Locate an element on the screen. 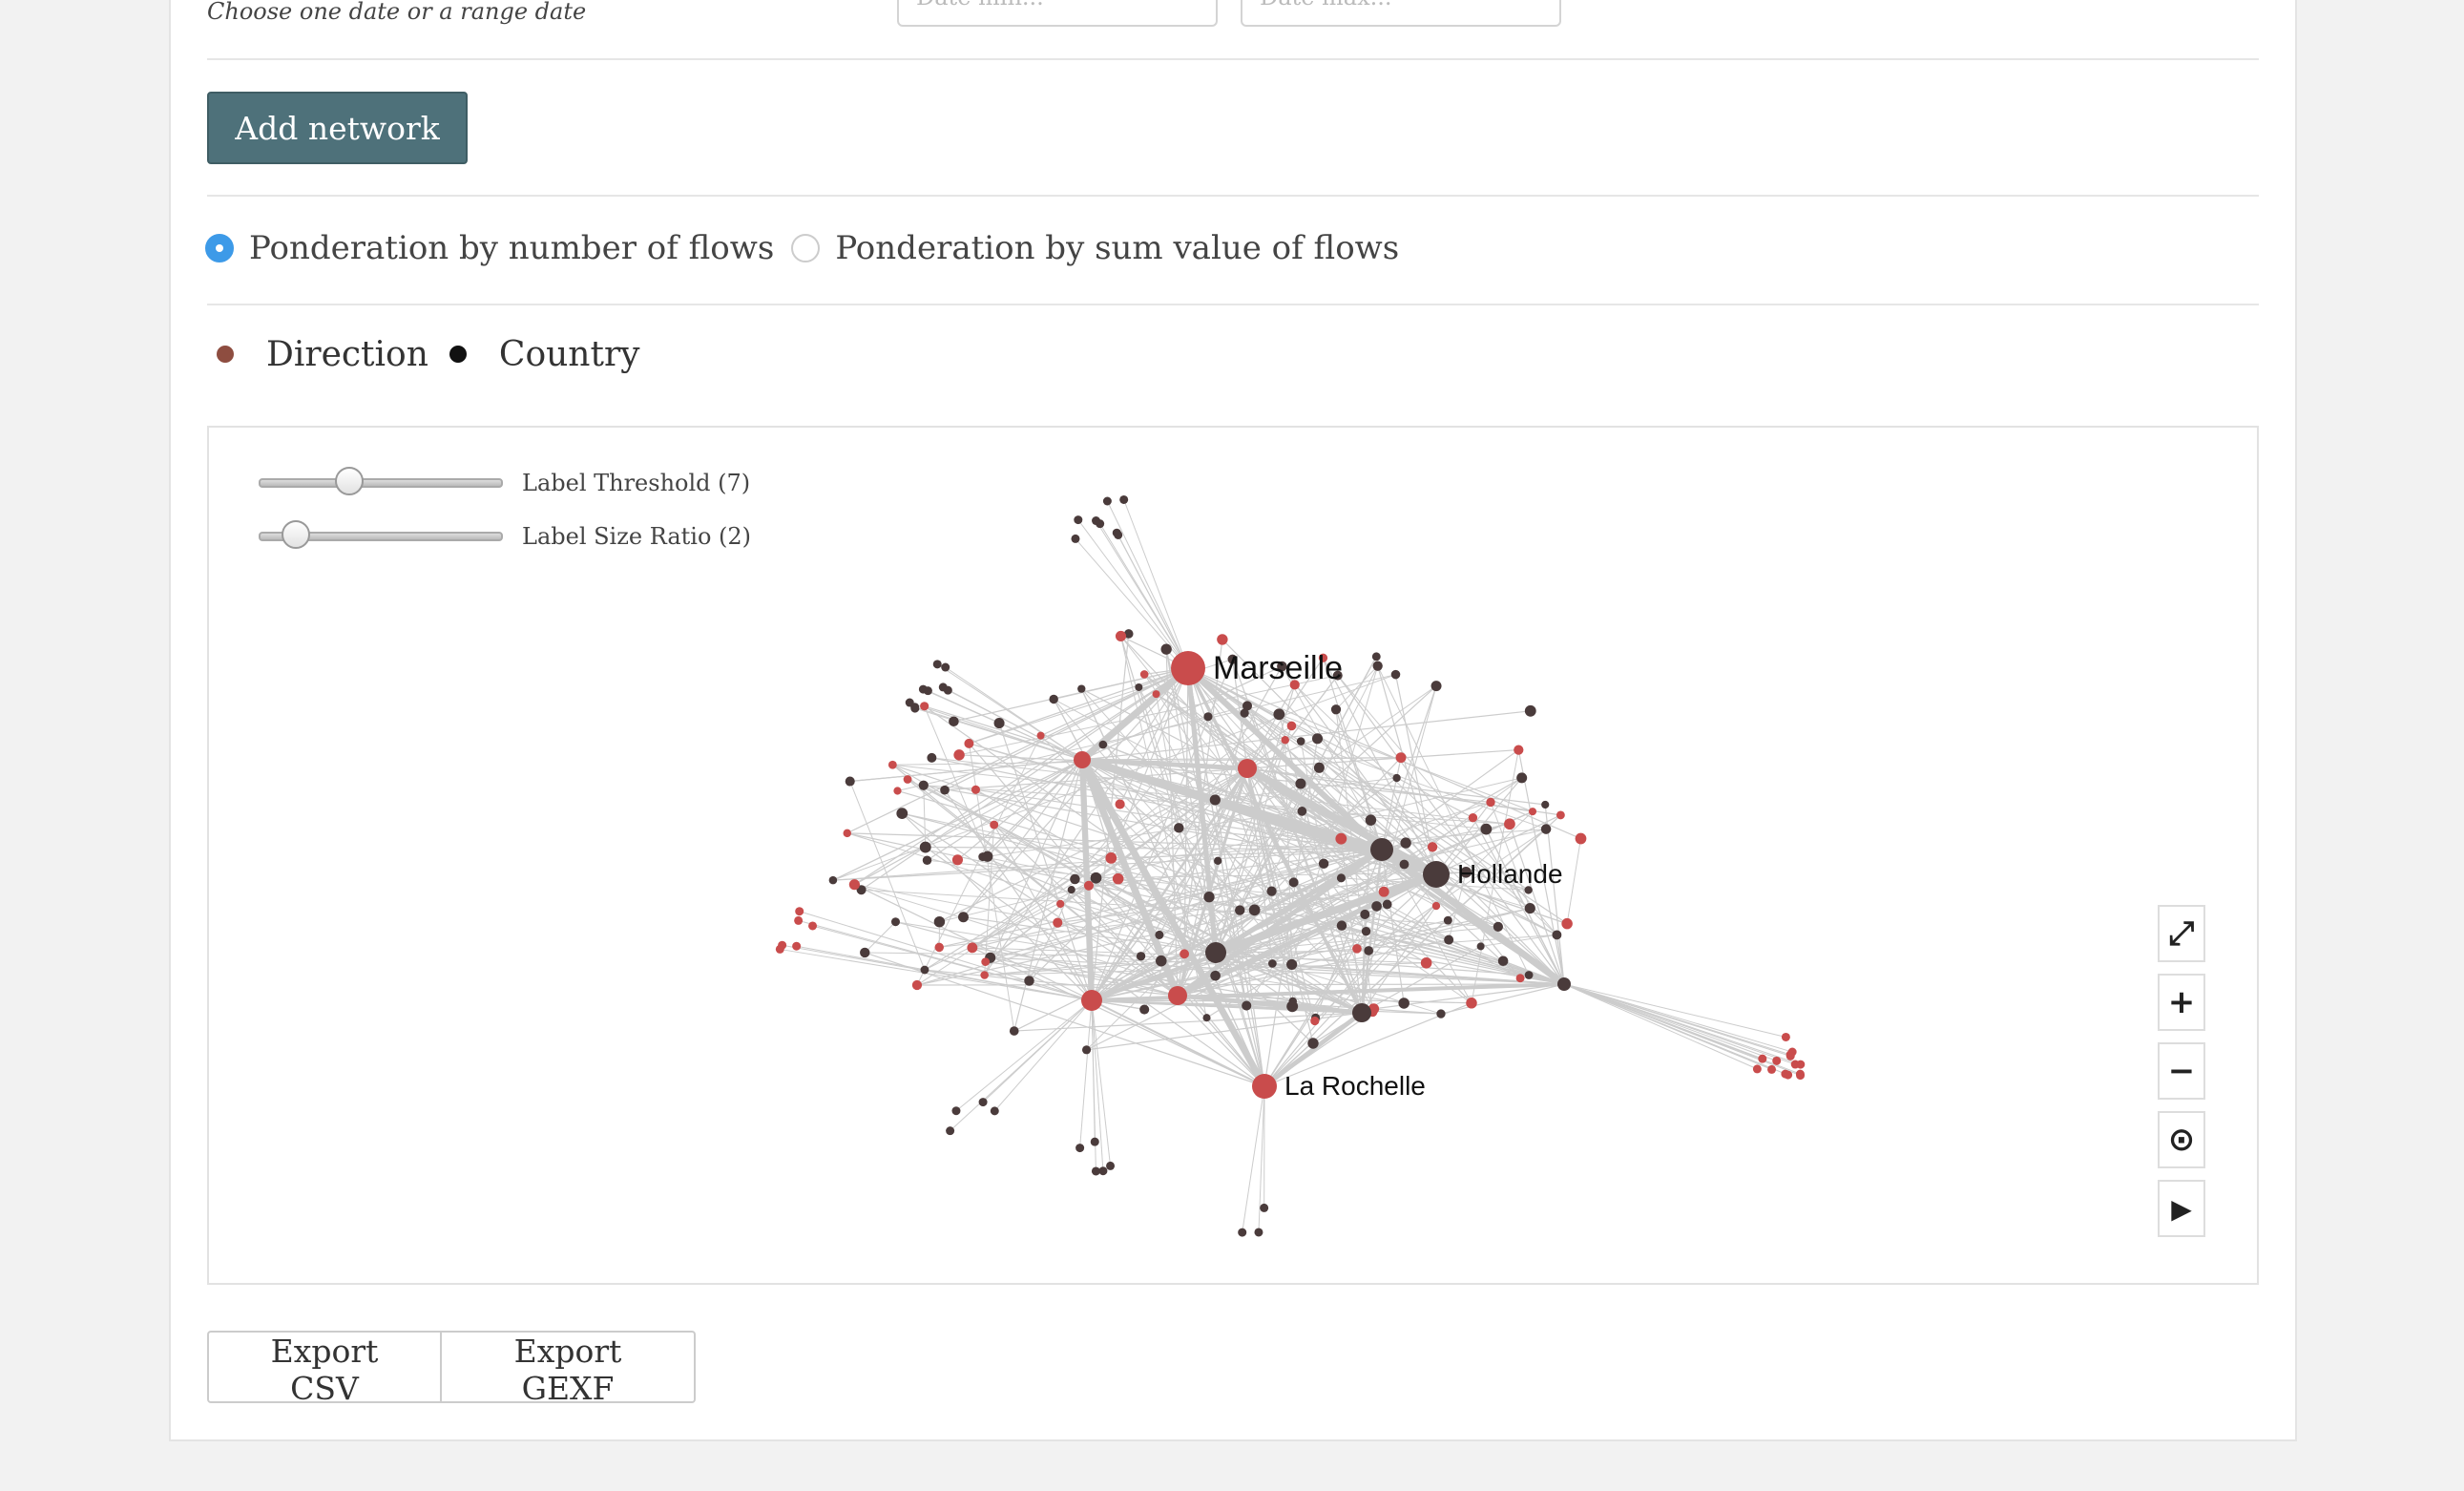 This screenshot has width=2464, height=1491. label-size-slider is located at coordinates (381, 534).